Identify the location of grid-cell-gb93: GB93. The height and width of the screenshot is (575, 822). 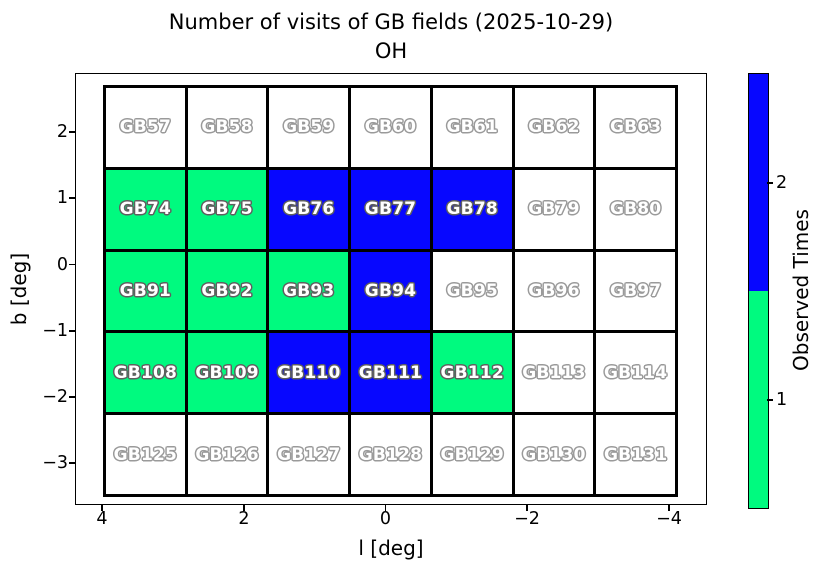
(309, 291).